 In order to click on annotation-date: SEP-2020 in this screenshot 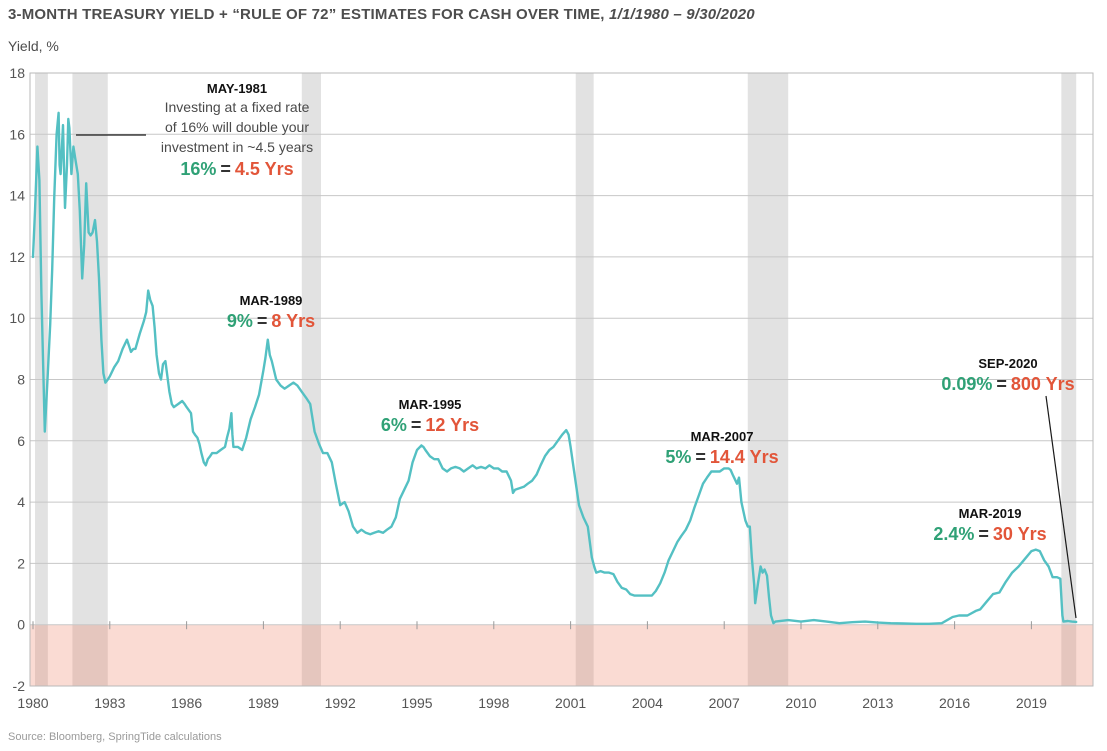, I will do `click(1008, 363)`.